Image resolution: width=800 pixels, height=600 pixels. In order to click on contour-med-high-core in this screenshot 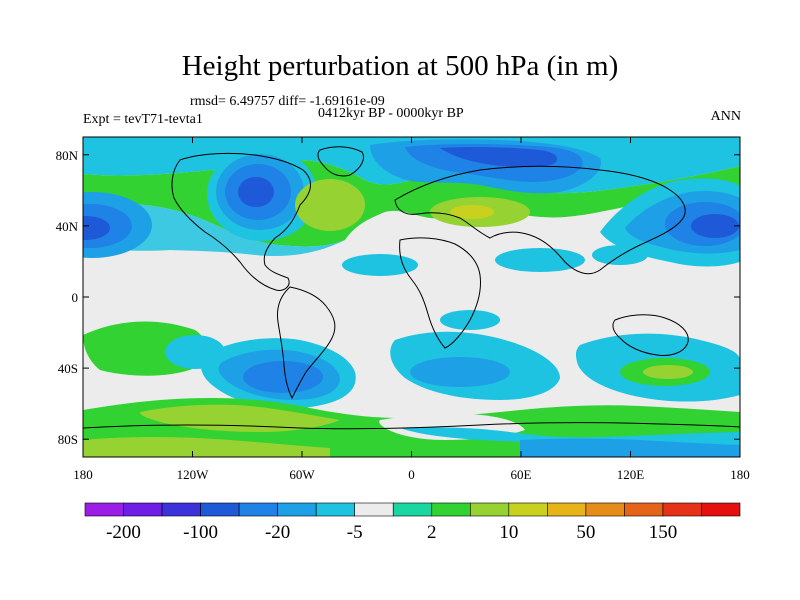, I will do `click(472, 212)`.